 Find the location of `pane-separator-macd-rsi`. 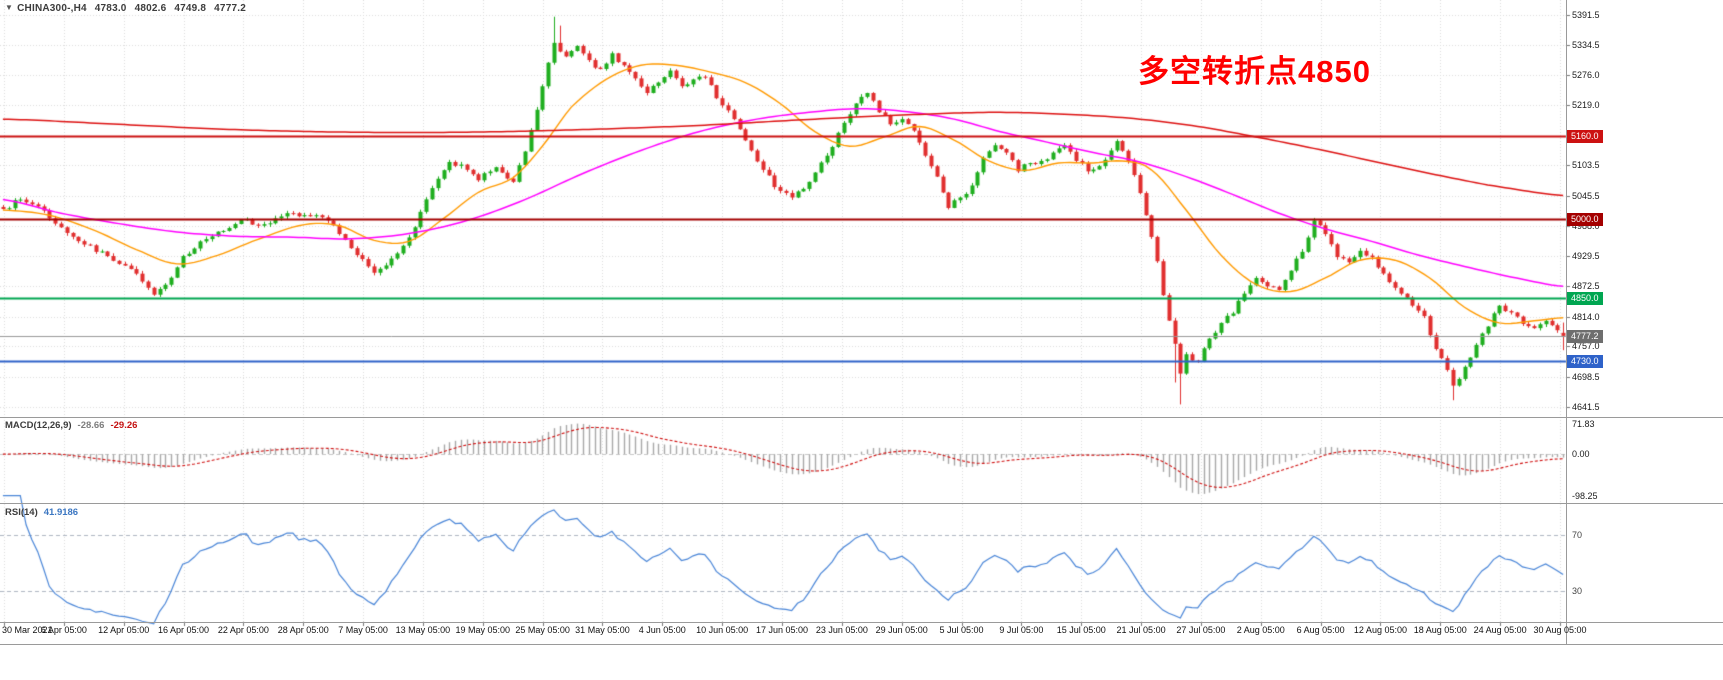

pane-separator-macd-rsi is located at coordinates (861, 503).